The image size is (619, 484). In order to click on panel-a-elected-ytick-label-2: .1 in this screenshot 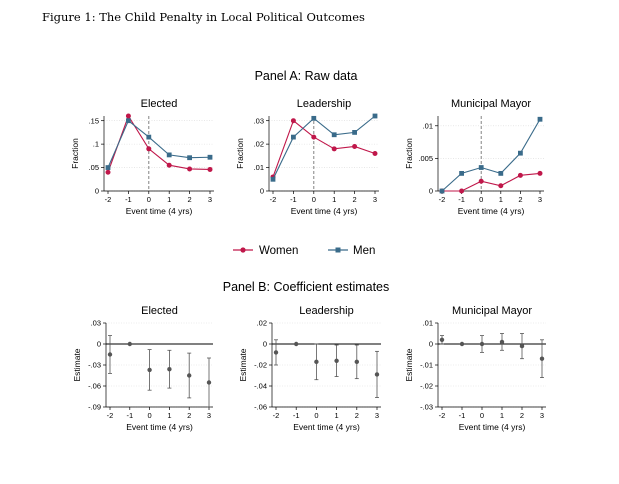, I will do `click(96, 144)`.